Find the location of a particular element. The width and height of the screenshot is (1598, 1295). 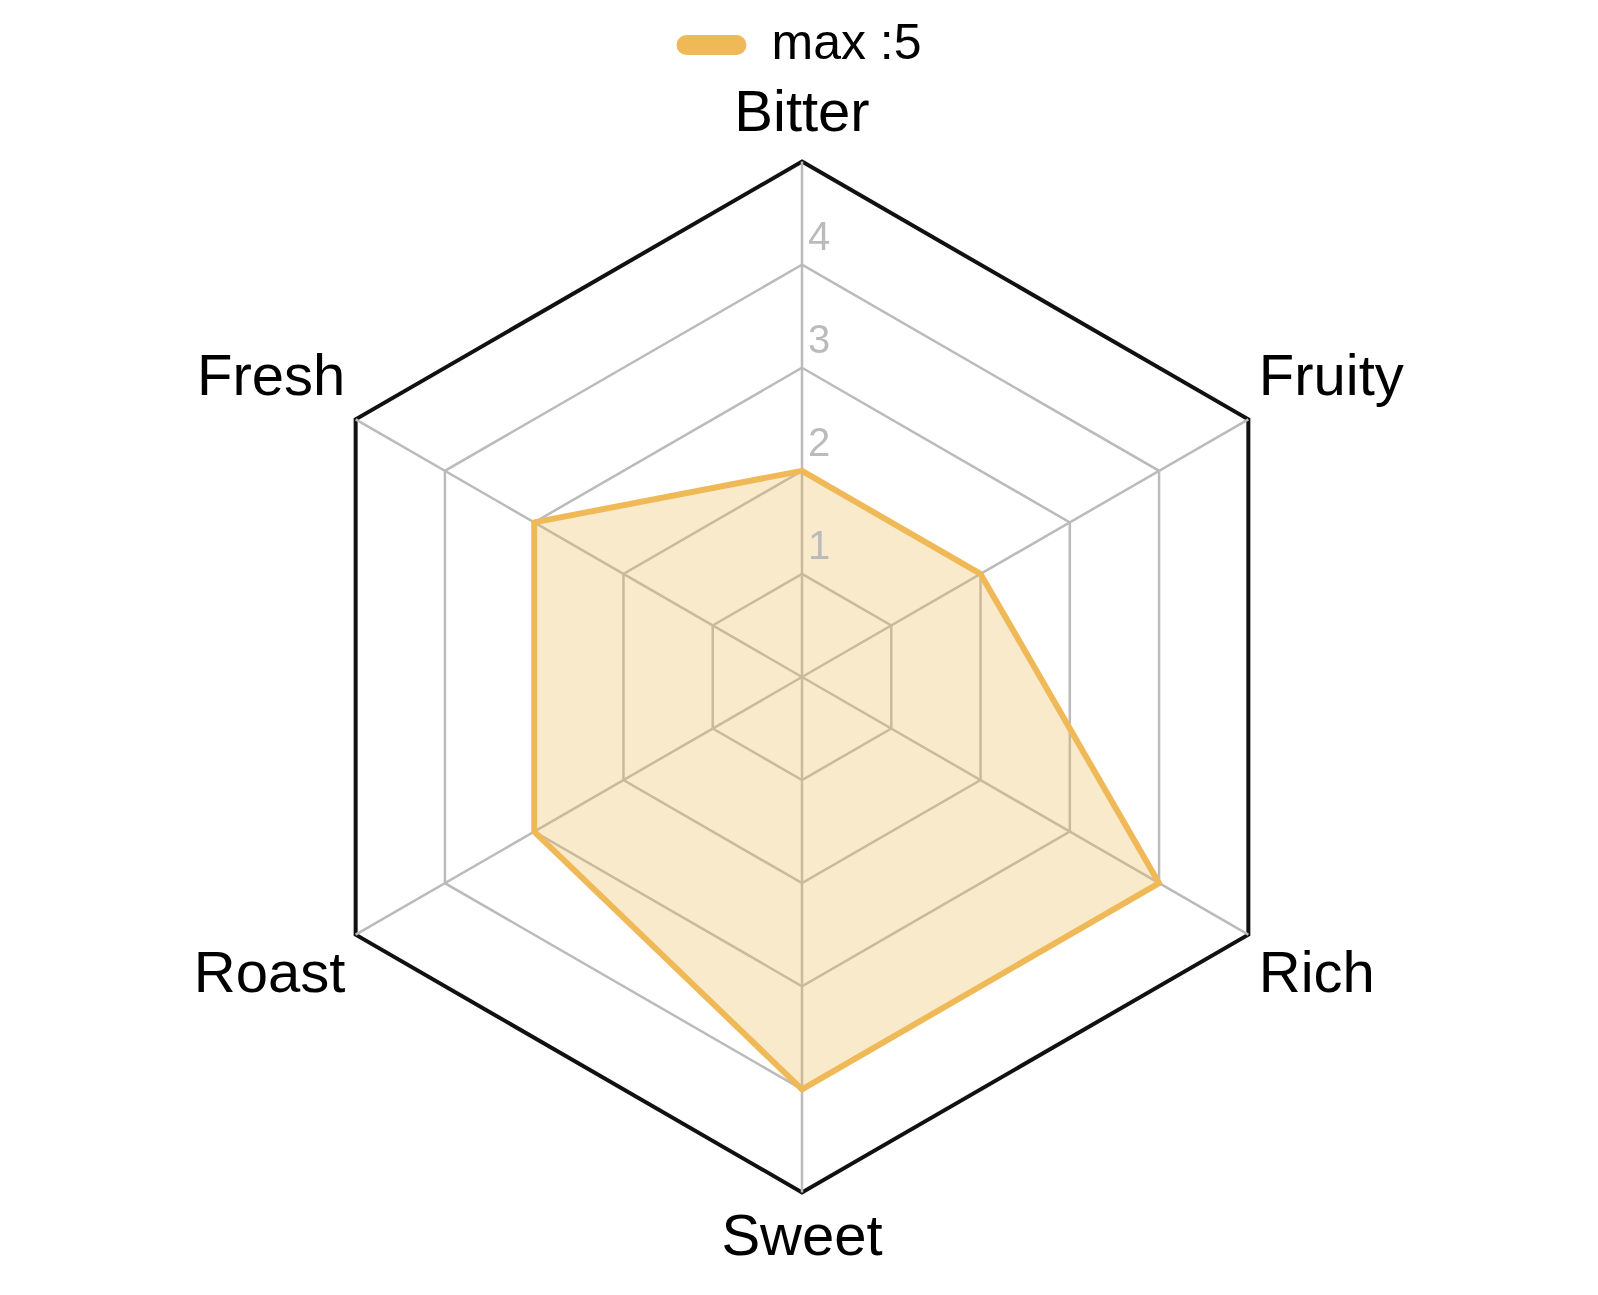

legend-label: max :5 is located at coordinates (846, 41).